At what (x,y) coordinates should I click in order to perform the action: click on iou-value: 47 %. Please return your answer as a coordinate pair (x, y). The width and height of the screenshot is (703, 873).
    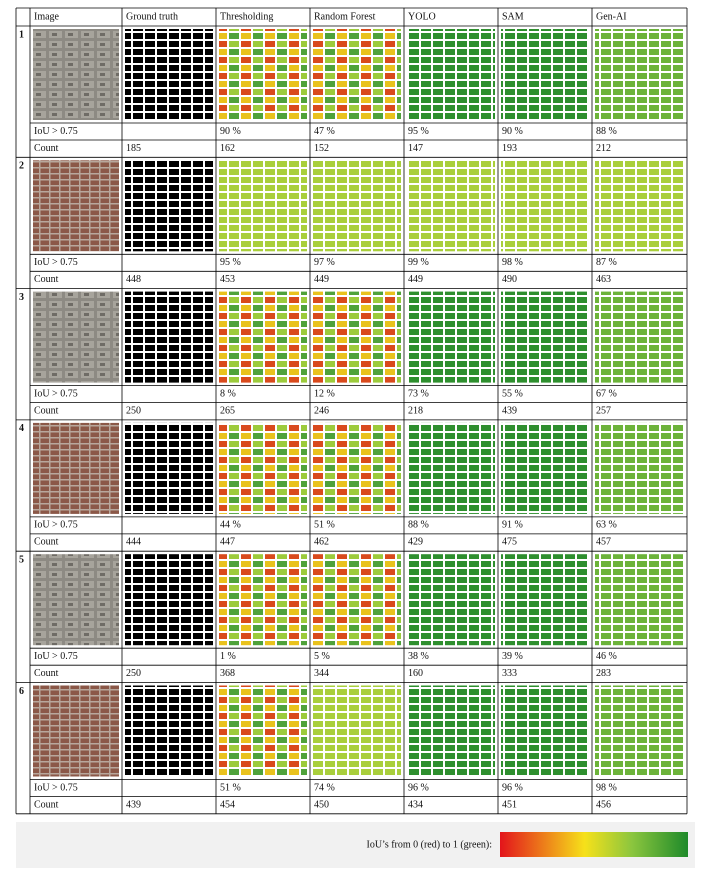
    Looking at the image, I should click on (324, 131).